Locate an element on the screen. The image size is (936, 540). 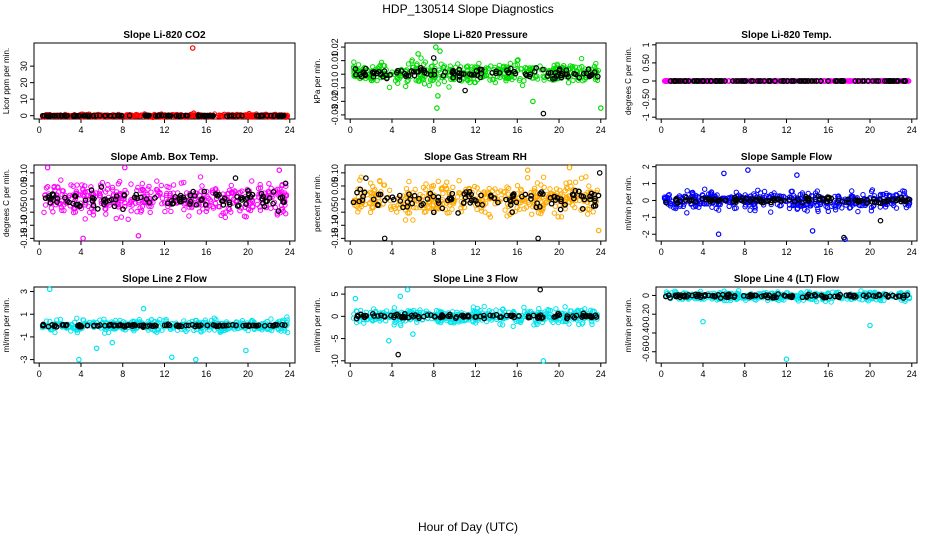
x-tick-label: 24 is located at coordinates (601, 130).